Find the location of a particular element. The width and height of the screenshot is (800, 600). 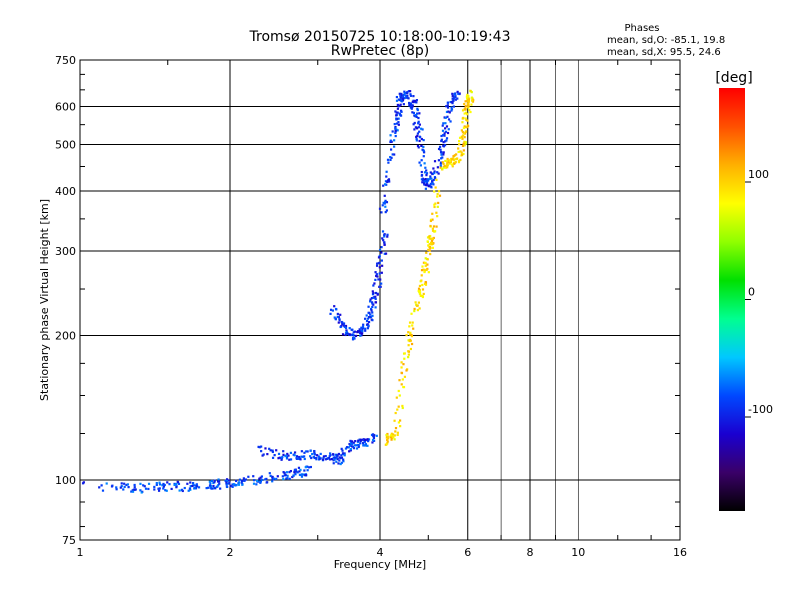

y-tick-label: 400 is located at coordinates (65, 191).